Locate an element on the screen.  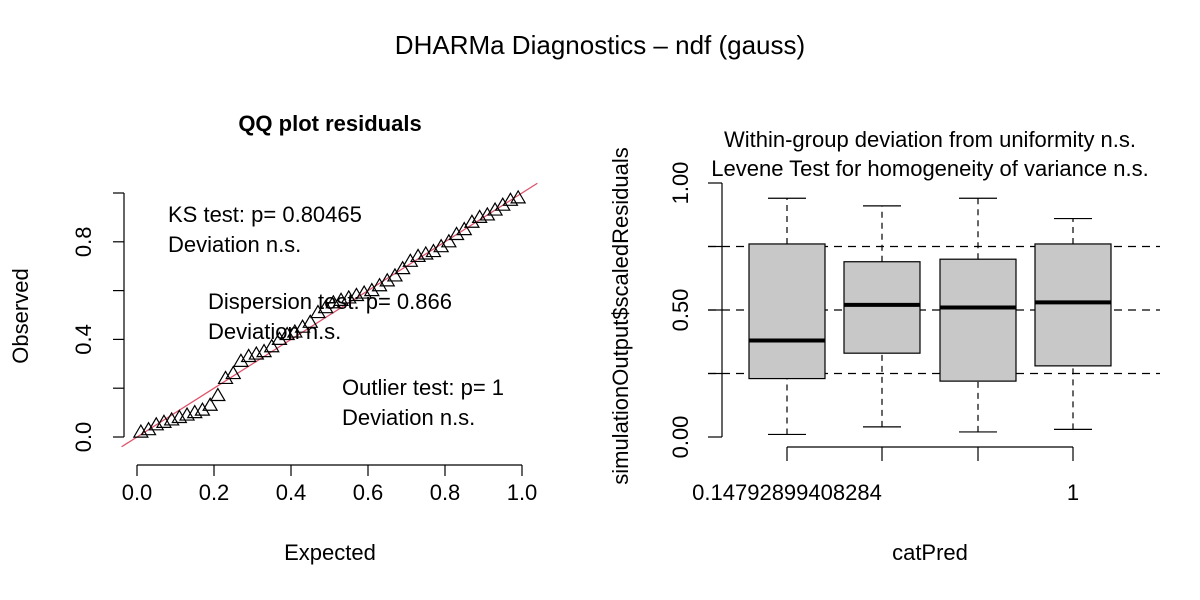
qq-x-tick-label: 0.0 is located at coordinates (137, 492).